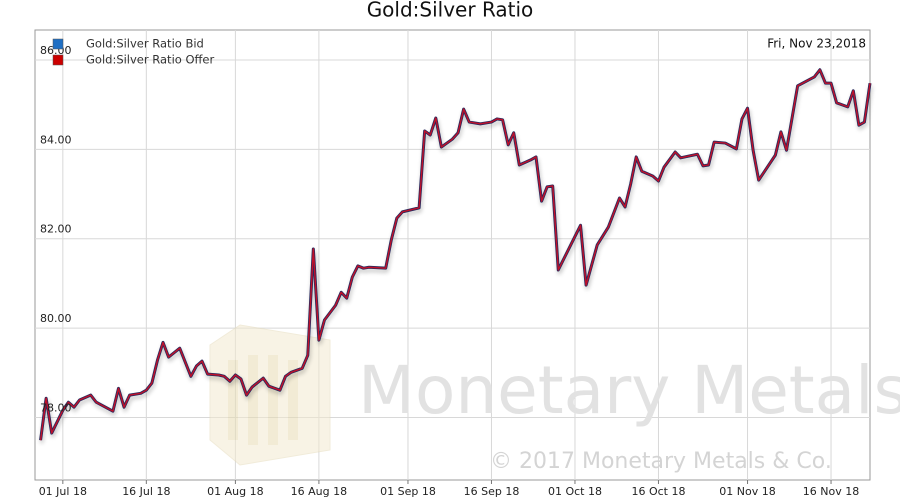 This screenshot has width=900, height=504. Describe the element at coordinates (492, 491) in the screenshot. I see `x-tick-label: 16 Sep 18` at that location.